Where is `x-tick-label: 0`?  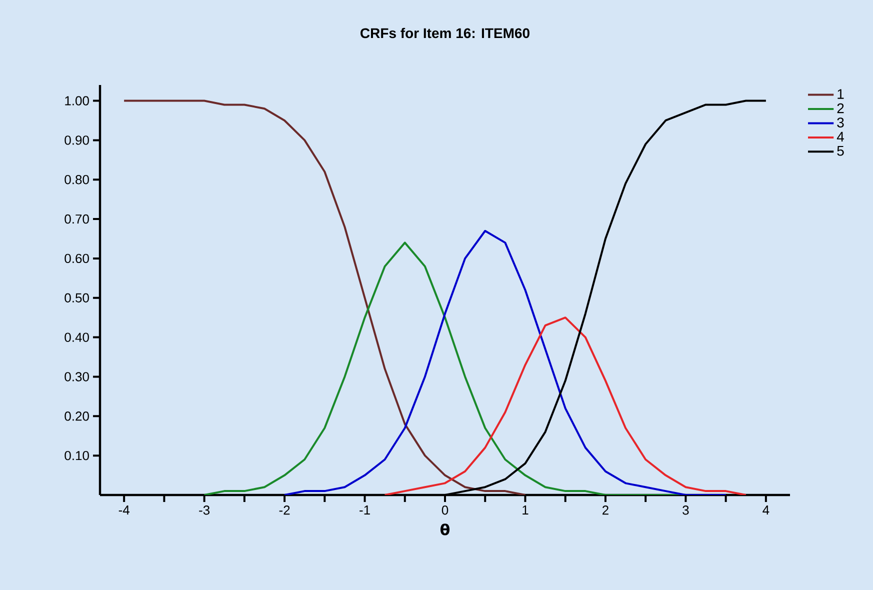
x-tick-label: 0 is located at coordinates (445, 510).